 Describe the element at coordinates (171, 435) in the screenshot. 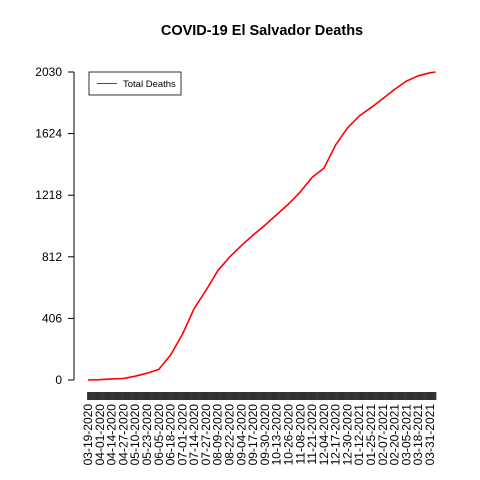

I see `x-tick-label: 06-18-2020` at that location.